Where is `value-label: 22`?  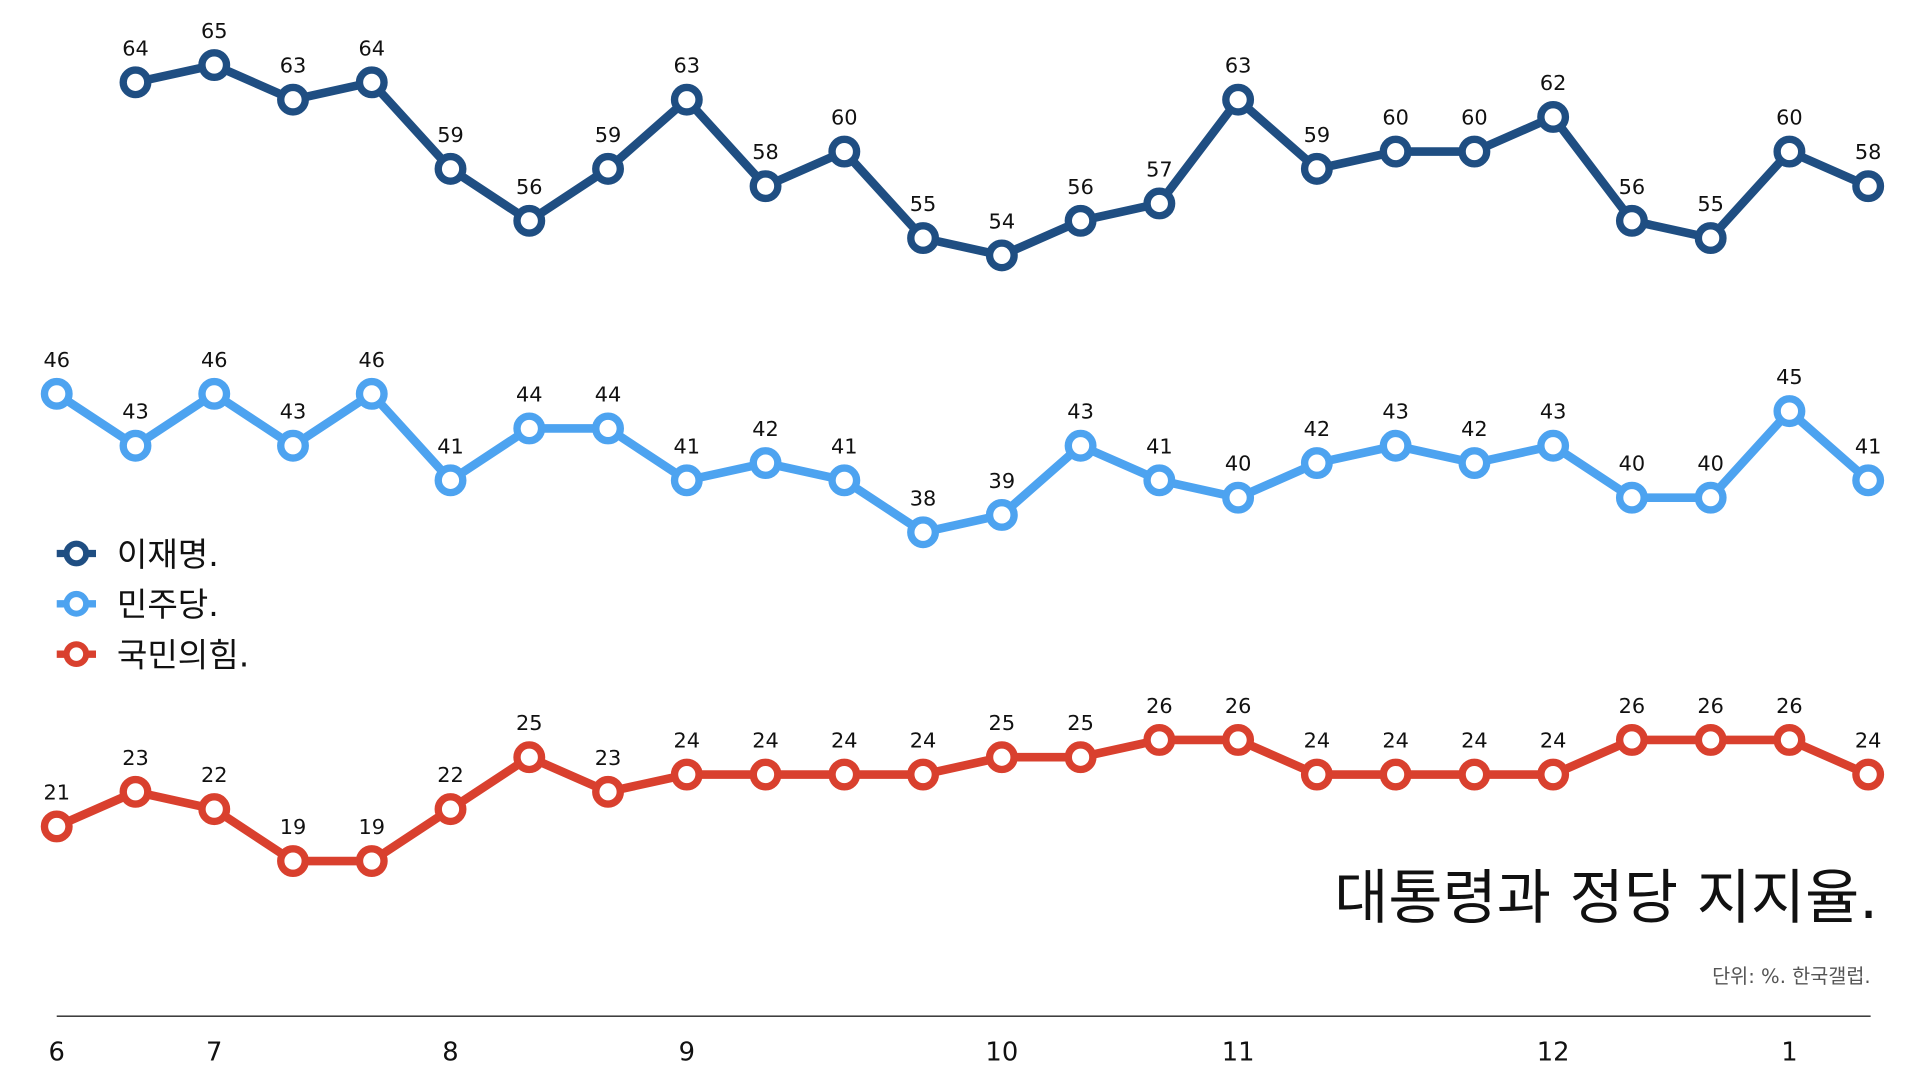
value-label: 22 is located at coordinates (450, 775).